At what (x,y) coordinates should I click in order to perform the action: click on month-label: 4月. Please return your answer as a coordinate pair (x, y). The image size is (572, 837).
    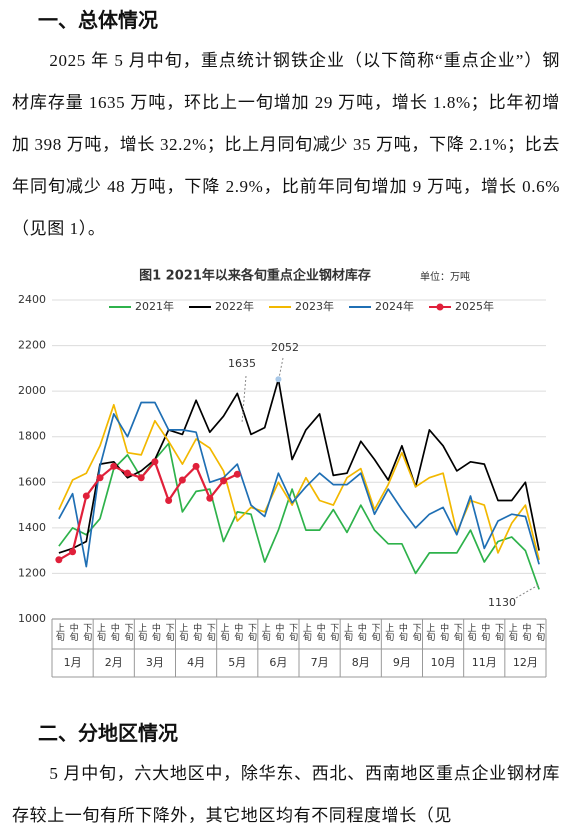
    Looking at the image, I should click on (196, 662).